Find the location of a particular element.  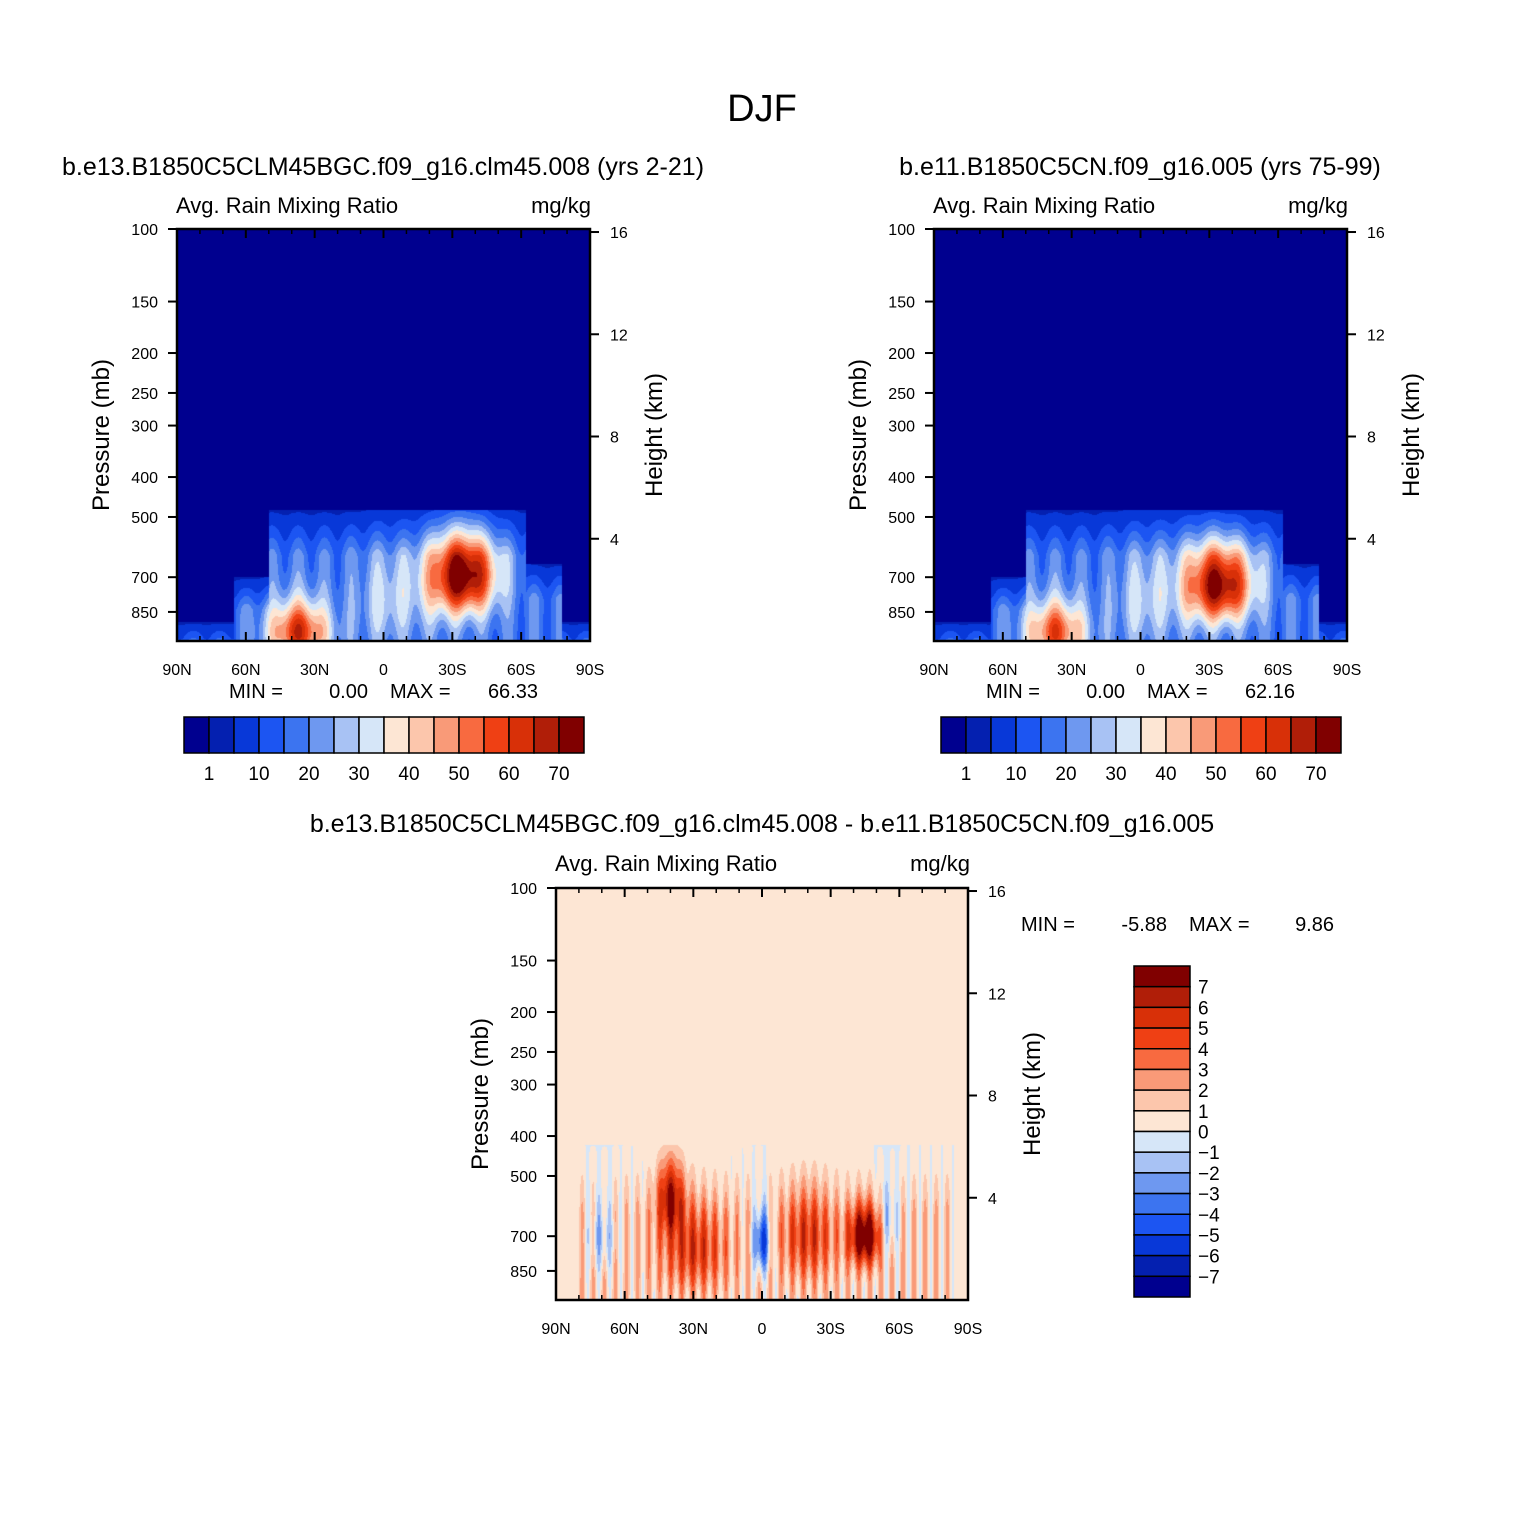

p1-x-tick-label: 90N is located at coordinates (176, 670).